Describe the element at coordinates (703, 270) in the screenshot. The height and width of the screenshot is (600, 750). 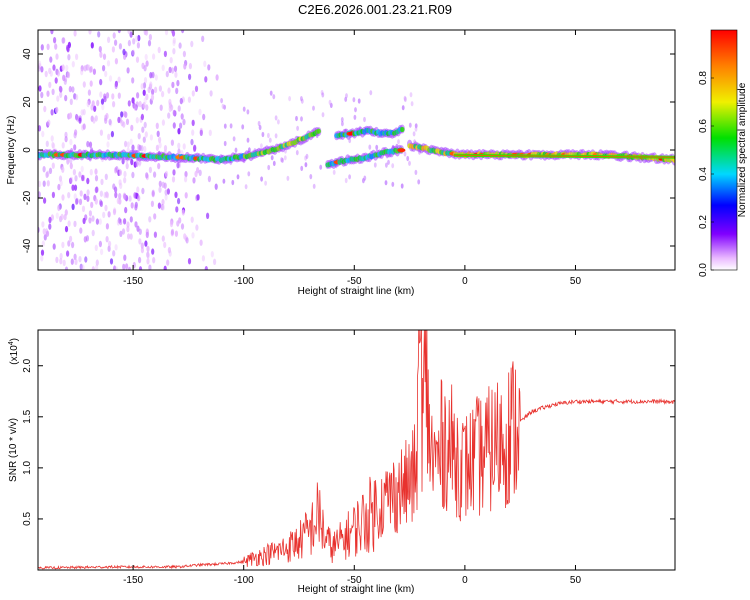
I see `colorbar-tick-label: 0.0` at that location.